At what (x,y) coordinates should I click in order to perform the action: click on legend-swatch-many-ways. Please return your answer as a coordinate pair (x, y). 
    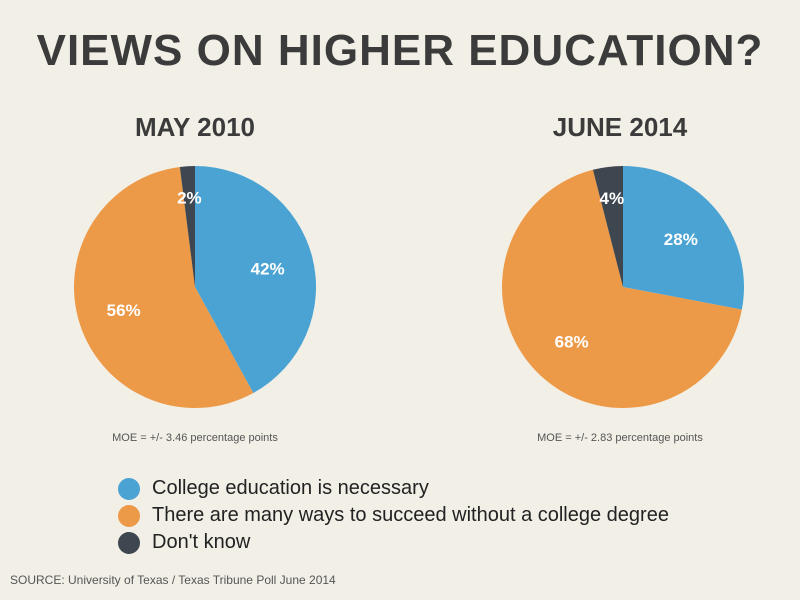
    Looking at the image, I should click on (129, 515).